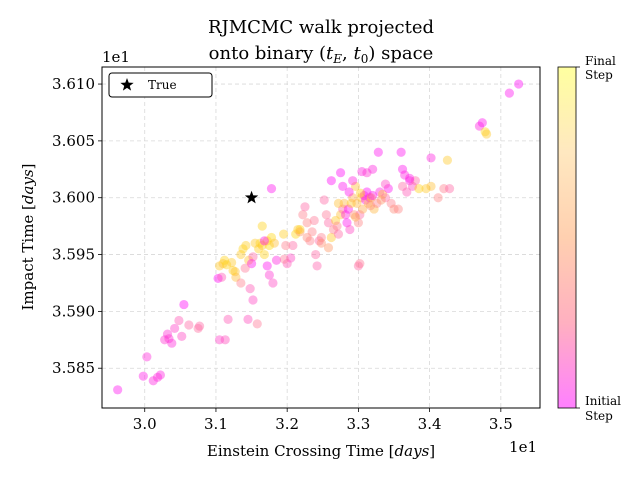 The height and width of the screenshot is (480, 640). I want to click on title-suffix: ) space, so click(400, 53).